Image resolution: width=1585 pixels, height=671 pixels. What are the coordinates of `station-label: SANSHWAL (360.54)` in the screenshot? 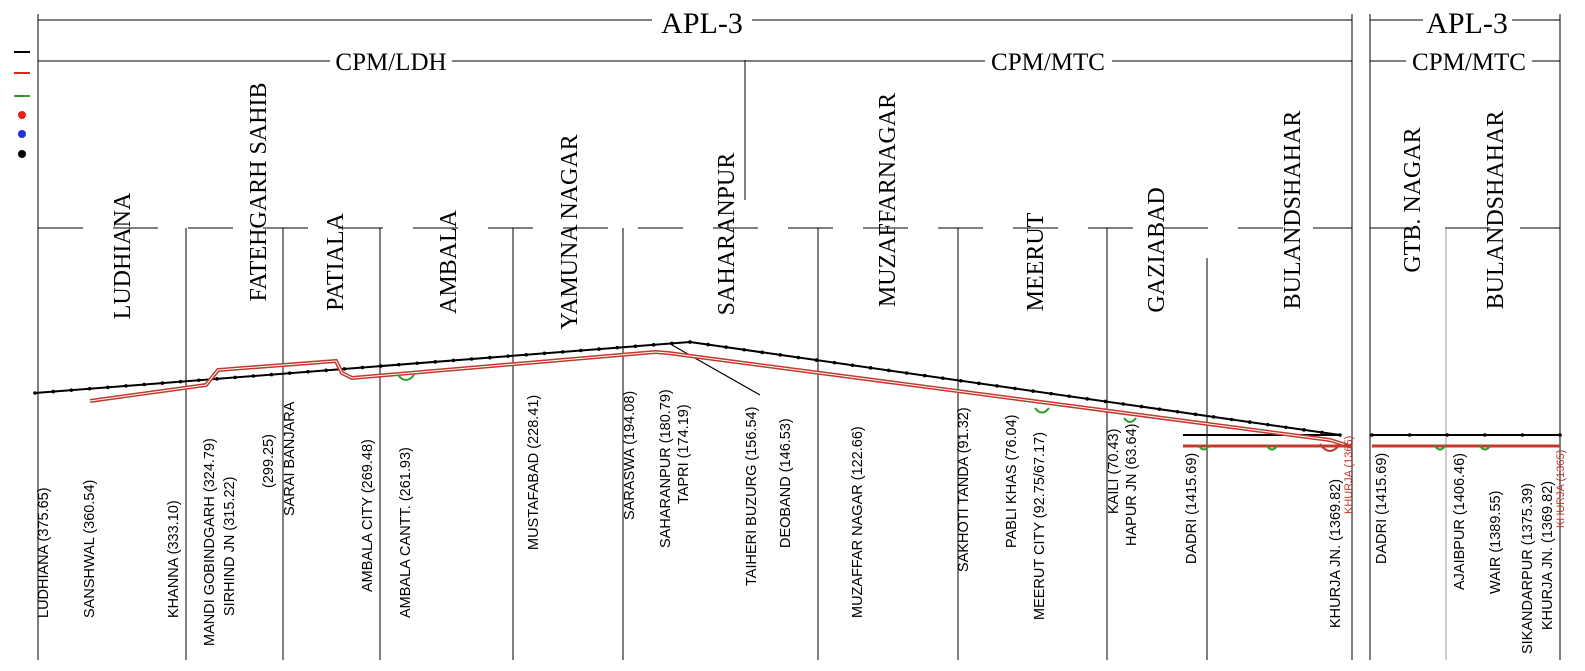 It's located at (90, 549).